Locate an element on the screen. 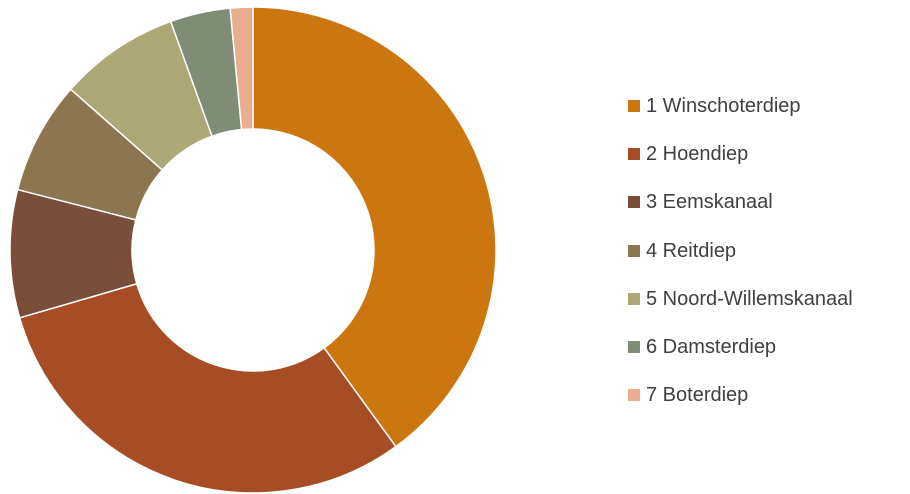 The width and height of the screenshot is (910, 494). legend-item-5: 5 Noord-Willemskanaal is located at coordinates (740, 299).